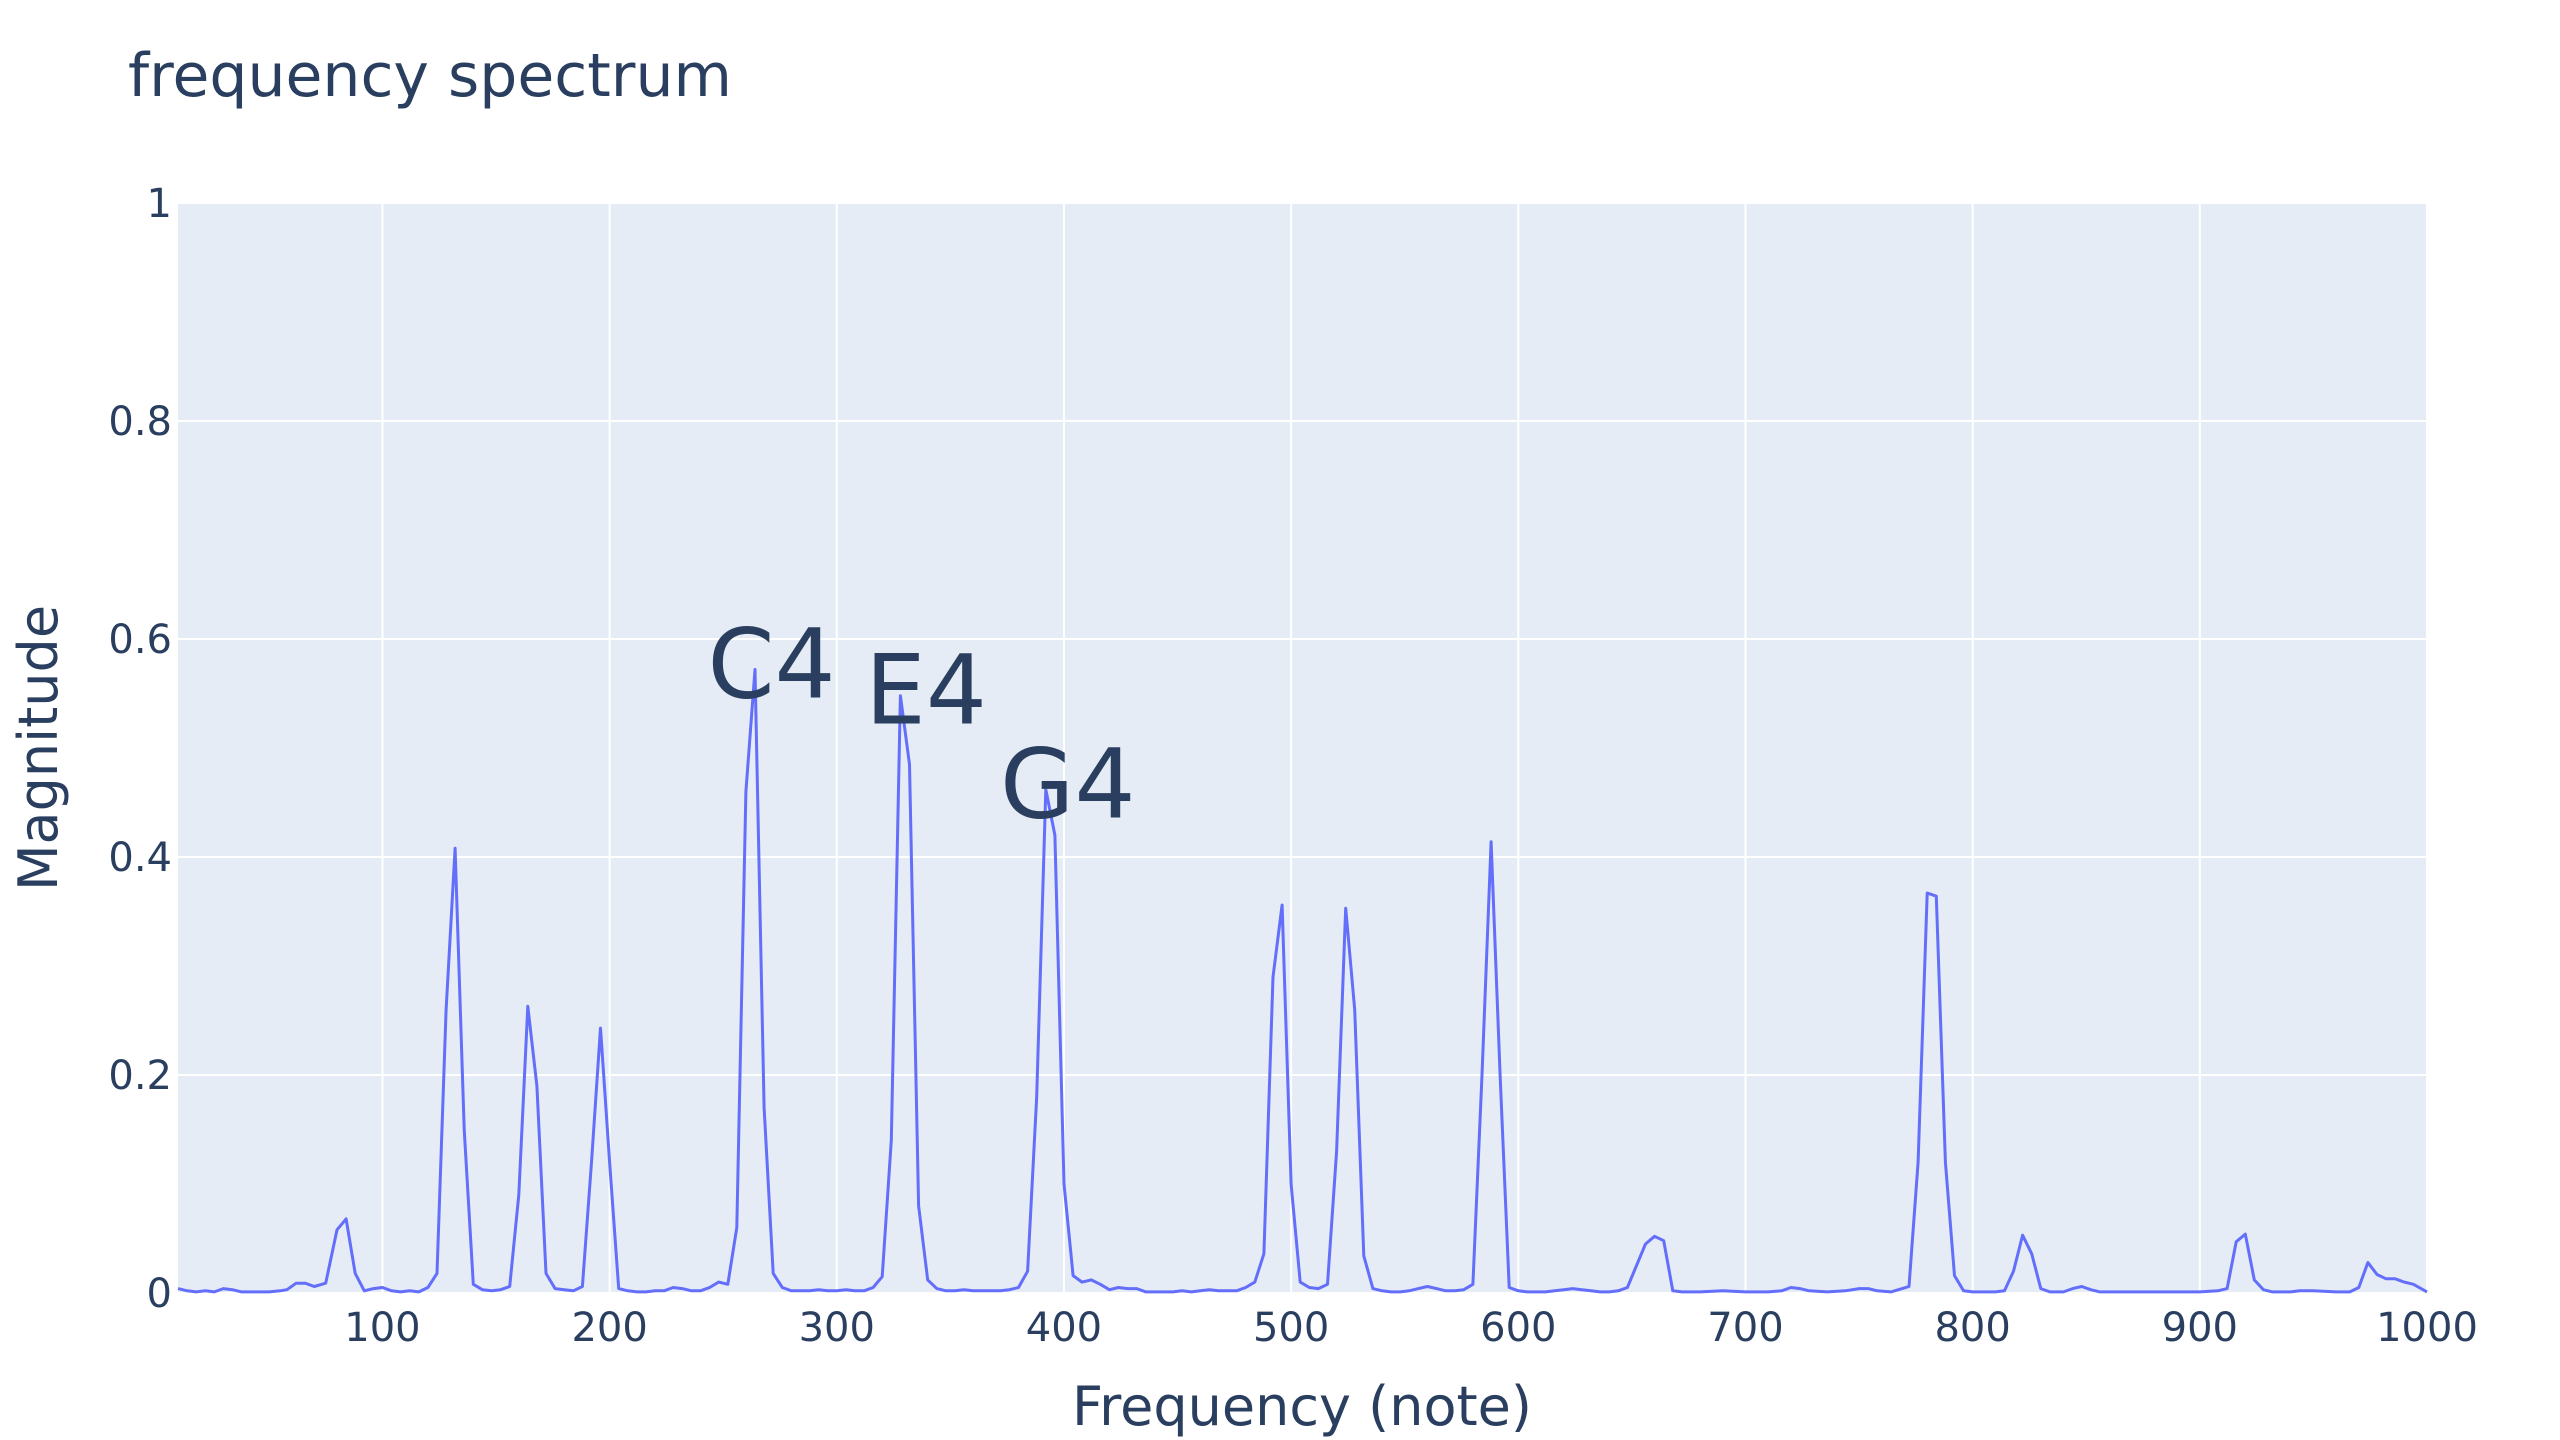 This screenshot has width=2560, height=1440. What do you see at coordinates (1067, 784) in the screenshot?
I see `peak-annotation: G4` at bounding box center [1067, 784].